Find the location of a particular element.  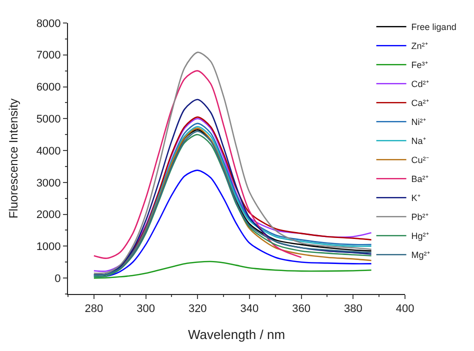

y-axis-title: Fluorescence Intensity is located at coordinates (13, 158).